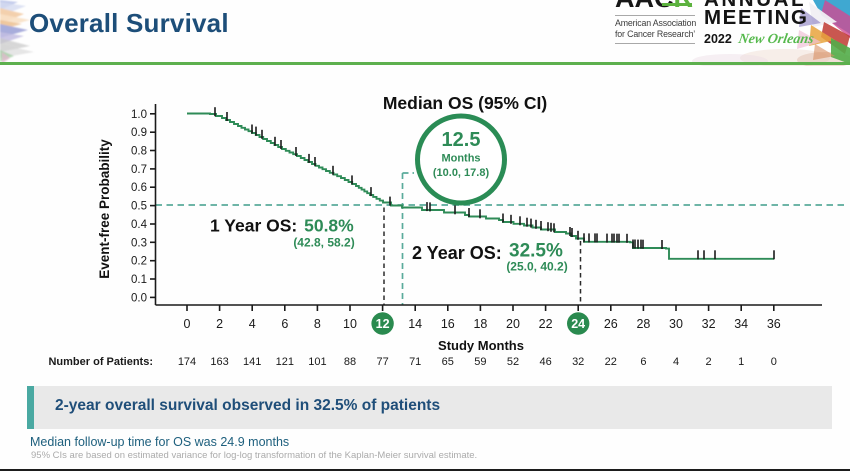 This screenshot has width=850, height=473. I want to click on svg-text: 0.7, so click(139, 170).